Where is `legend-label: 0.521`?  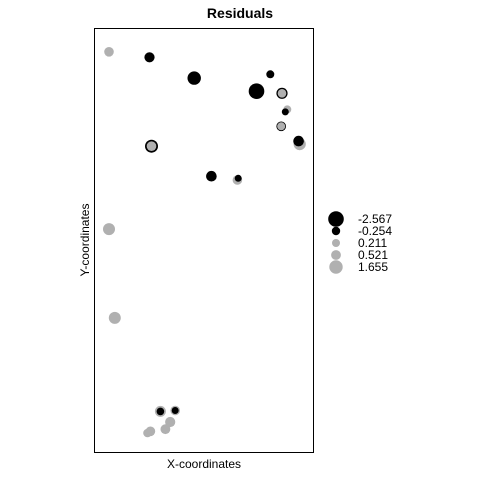
legend-label: 0.521 is located at coordinates (373, 255).